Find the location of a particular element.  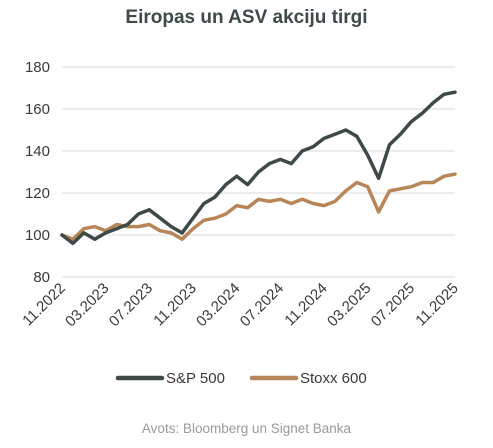

y-tick-label: 80 is located at coordinates (41, 277).